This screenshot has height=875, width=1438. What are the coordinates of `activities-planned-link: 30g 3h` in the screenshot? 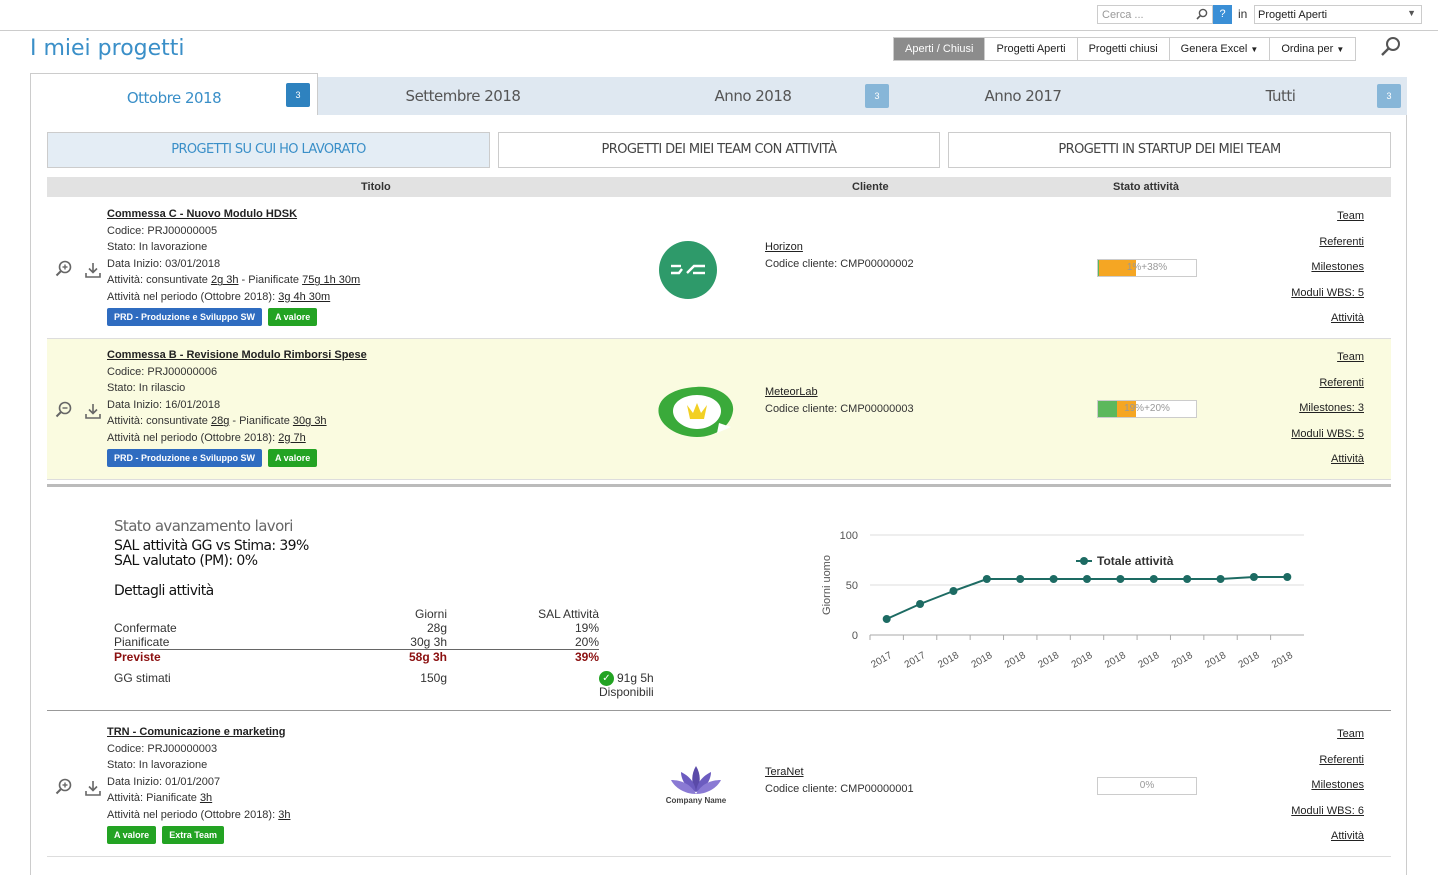 It's located at (309, 421).